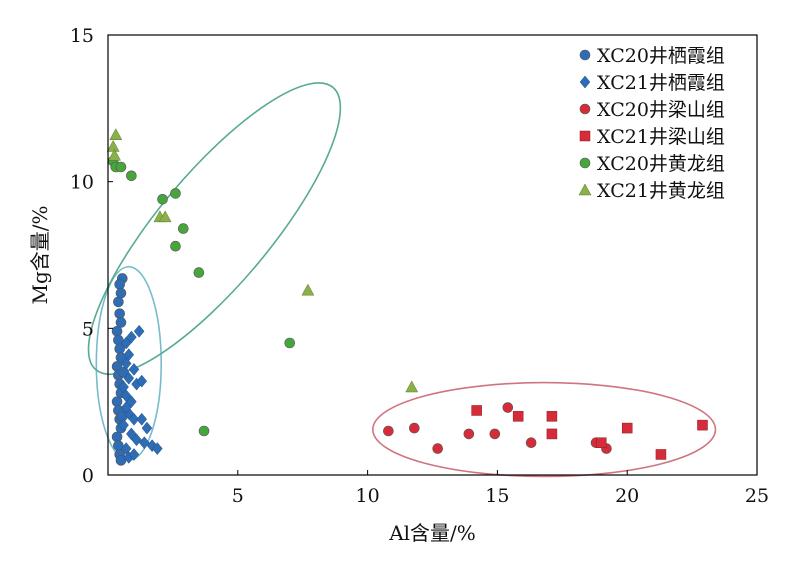 This screenshot has width=800, height=563. What do you see at coordinates (757, 496) in the screenshot?
I see `x-tick-label: 25` at bounding box center [757, 496].